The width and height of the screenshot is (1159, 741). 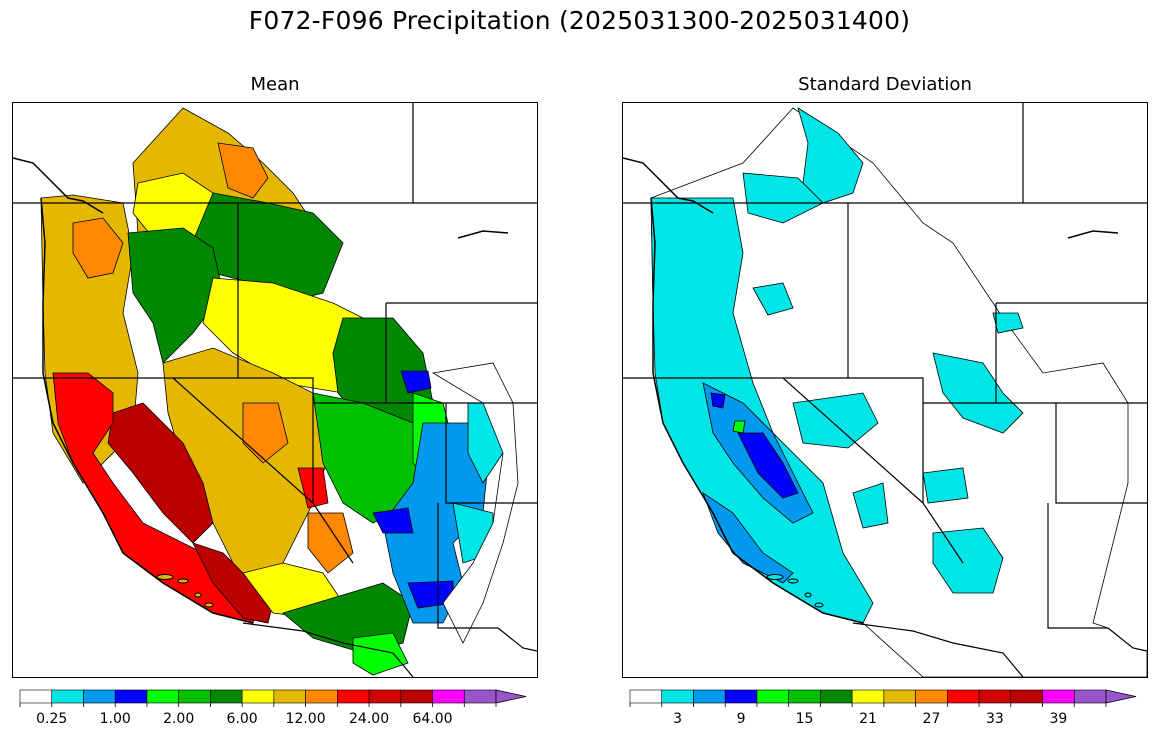 I want to click on mean-colorbar: 0.25 1.00 2.00 6.00 12.00 24.00 64.00, so click(x=278, y=711).